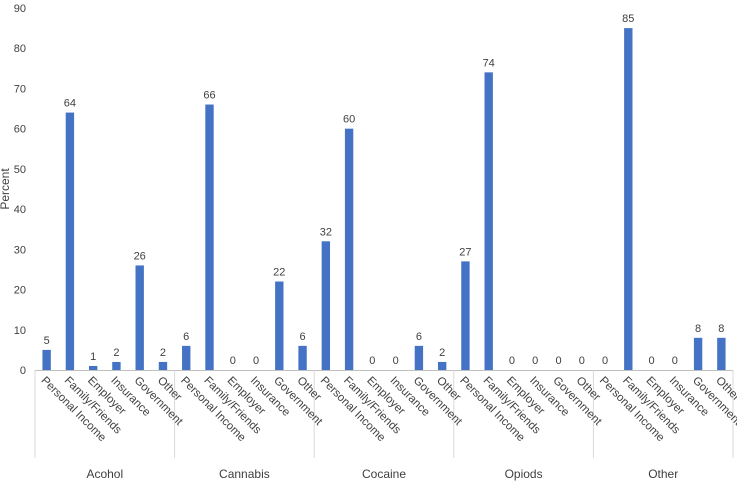 Image resolution: width=737 pixels, height=492 pixels. I want to click on y-tick-label: 60, so click(20, 130).